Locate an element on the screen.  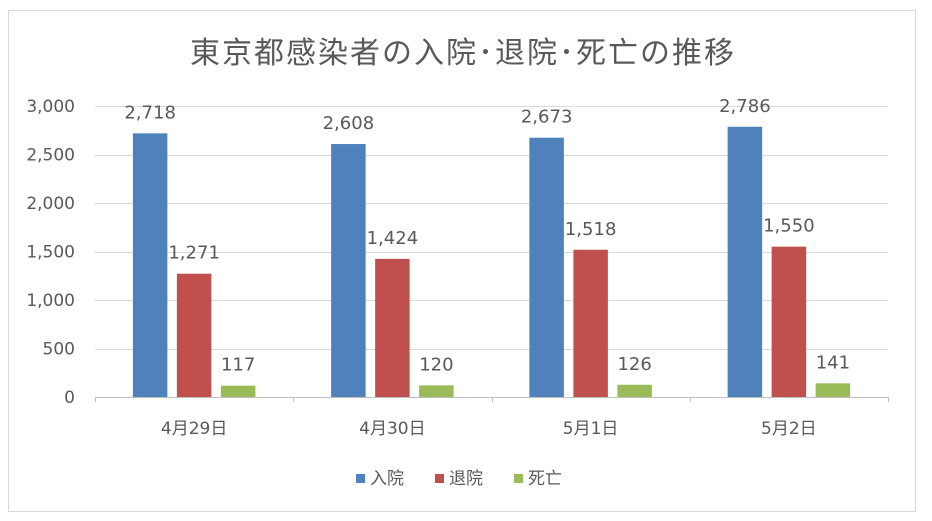
y-tick-label-6: 3,000 is located at coordinates (50, 107).